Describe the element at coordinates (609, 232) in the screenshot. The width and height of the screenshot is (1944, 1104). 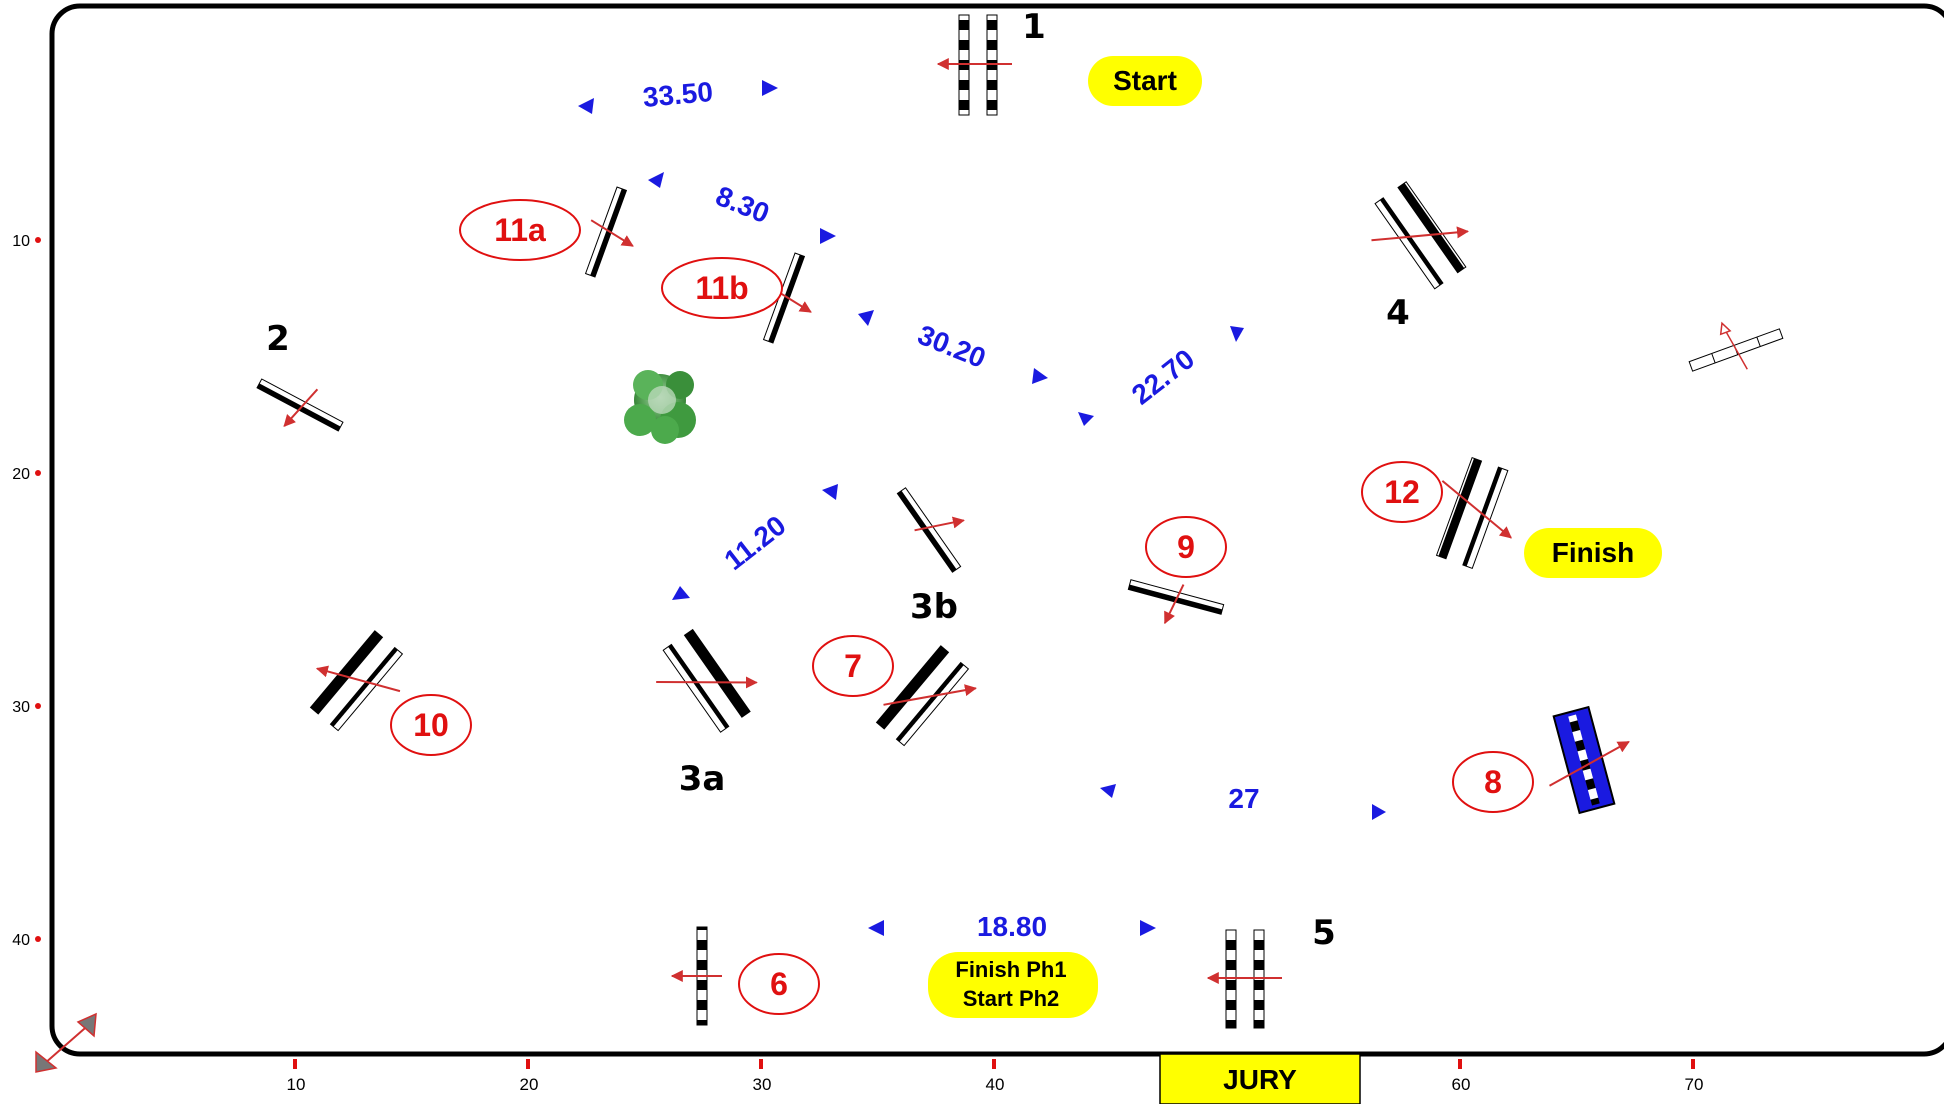
I see `fence-11a` at that location.